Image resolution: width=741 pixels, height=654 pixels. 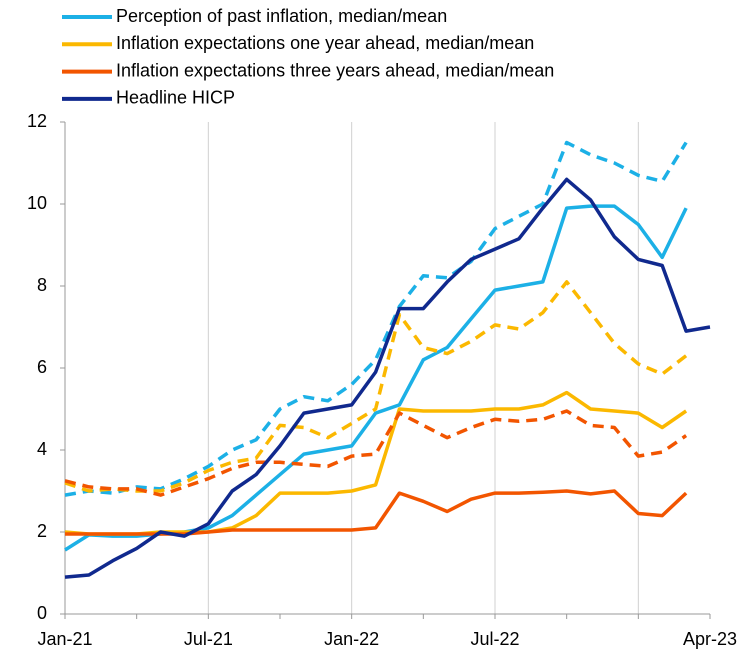 What do you see at coordinates (64, 639) in the screenshot?
I see `x-tick-label: Jan-21` at bounding box center [64, 639].